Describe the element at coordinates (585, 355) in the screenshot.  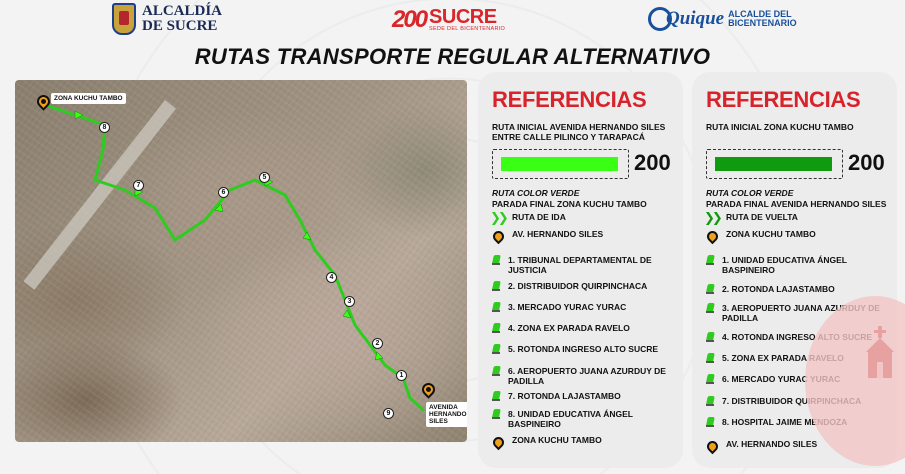
I see `list-item: 5. ROTONDA INGRESO ALTO SUCRE` at that location.